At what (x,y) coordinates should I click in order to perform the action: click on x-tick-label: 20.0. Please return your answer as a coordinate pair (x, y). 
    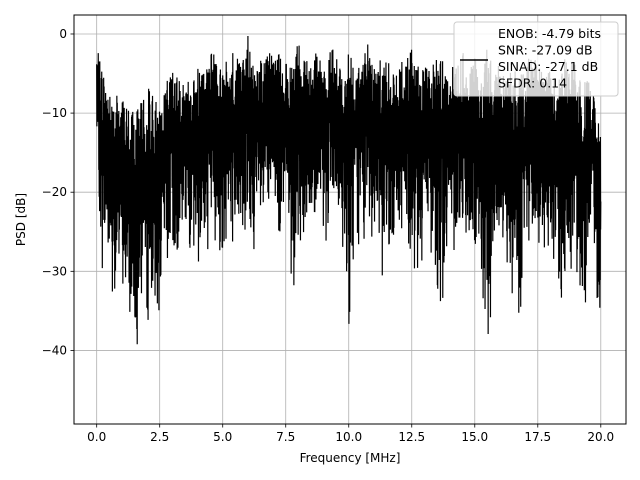
    Looking at the image, I should click on (600, 437).